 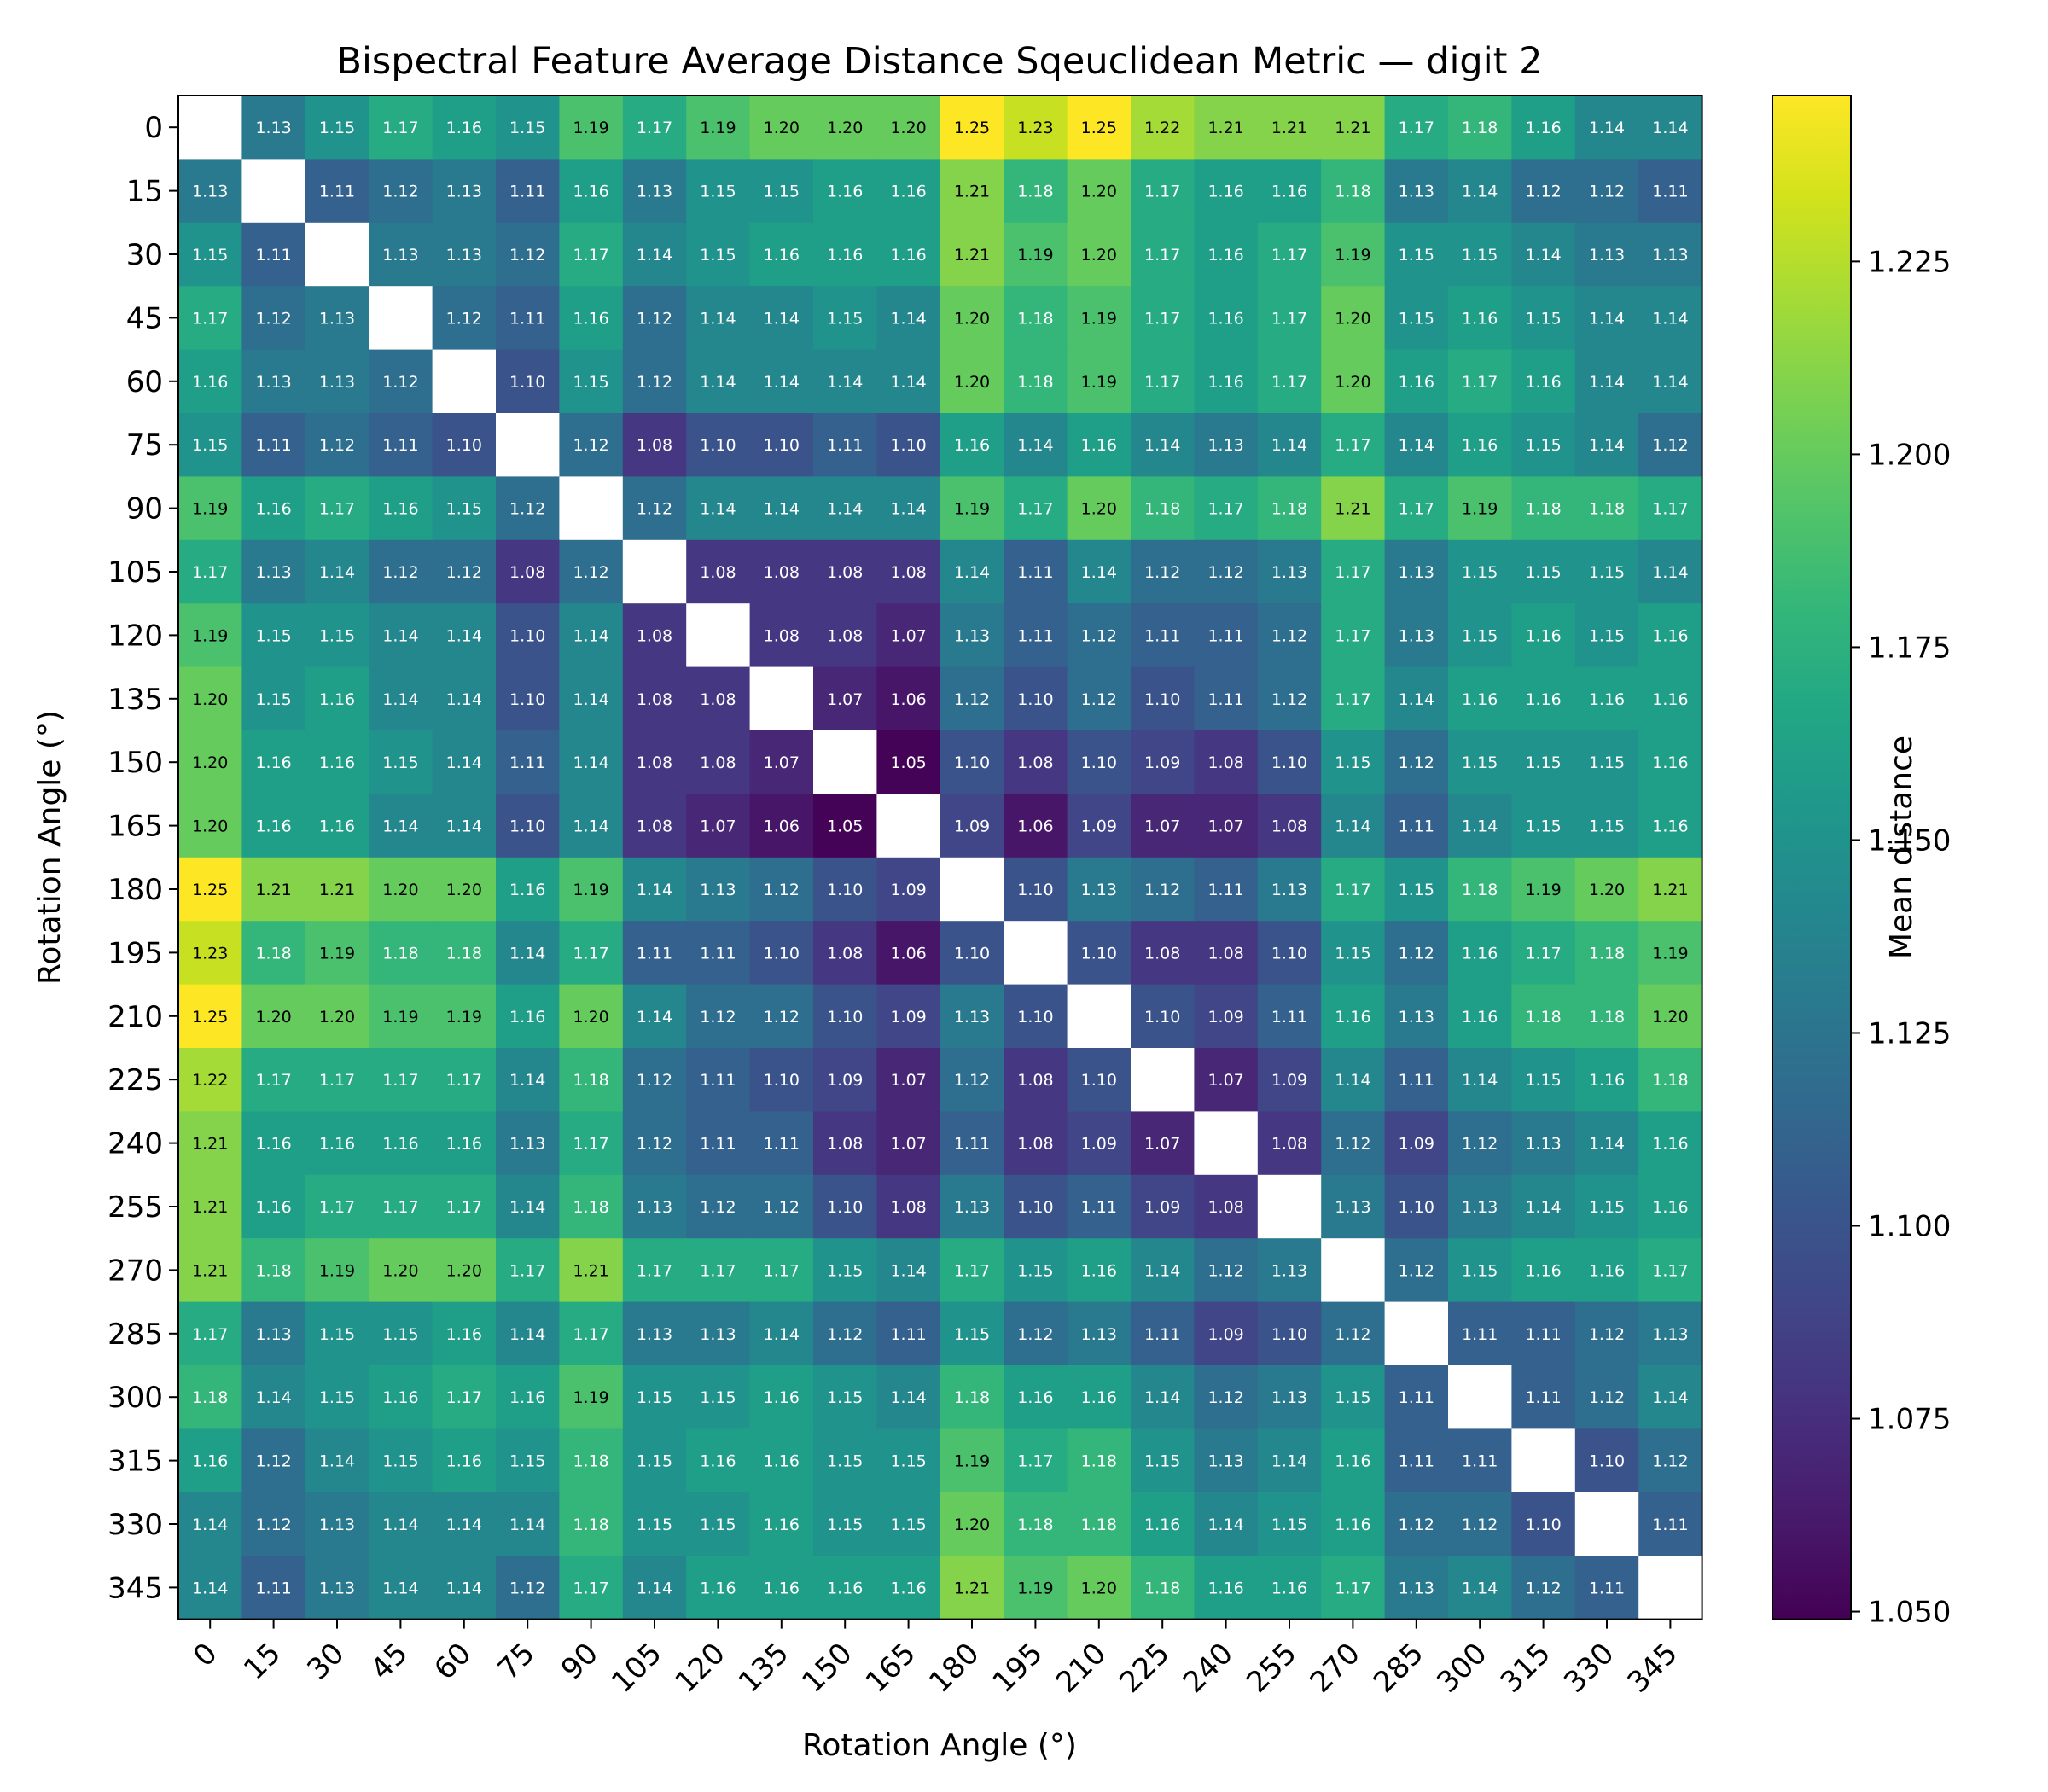 I want to click on y-tick-label: 150, so click(x=135, y=763).